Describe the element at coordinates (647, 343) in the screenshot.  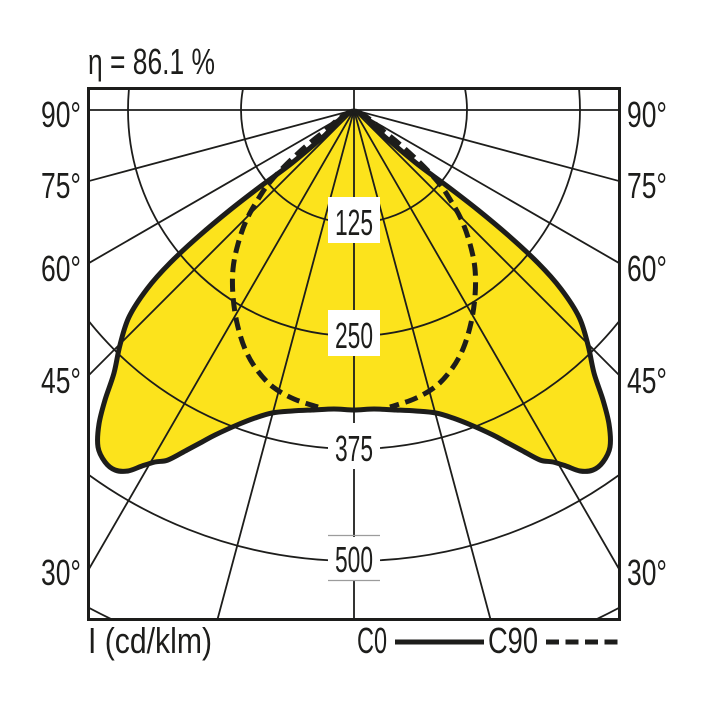
I see `angle-labels-right: 90° 75° 60° 45° 30°` at that location.